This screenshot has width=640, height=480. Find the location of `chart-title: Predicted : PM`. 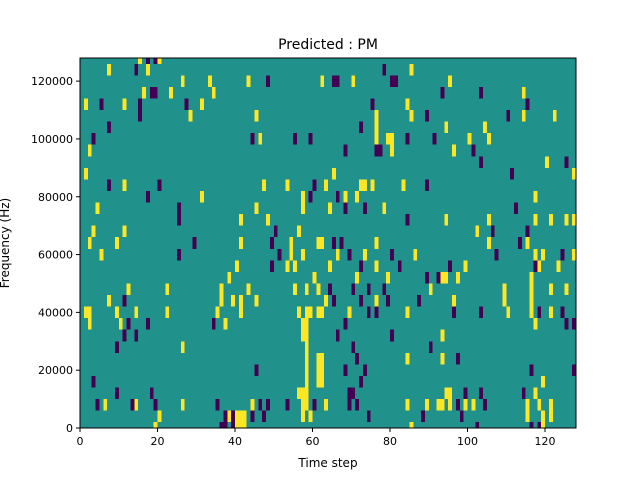

chart-title: Predicted : PM is located at coordinates (328, 45).